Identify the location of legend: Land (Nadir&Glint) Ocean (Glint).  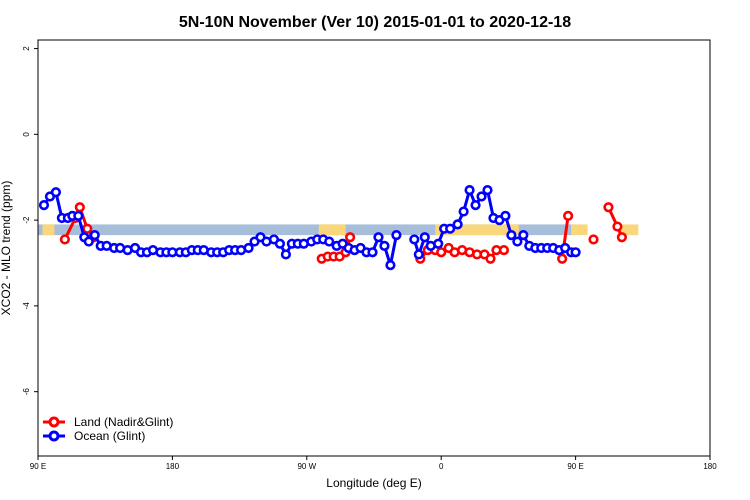
(108, 429).